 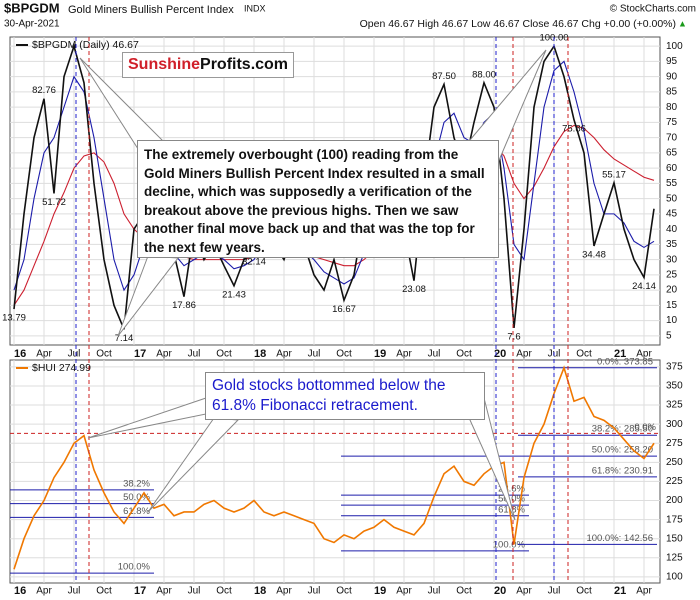 I want to click on fib-label: 38.2%, so click(x=136, y=483).